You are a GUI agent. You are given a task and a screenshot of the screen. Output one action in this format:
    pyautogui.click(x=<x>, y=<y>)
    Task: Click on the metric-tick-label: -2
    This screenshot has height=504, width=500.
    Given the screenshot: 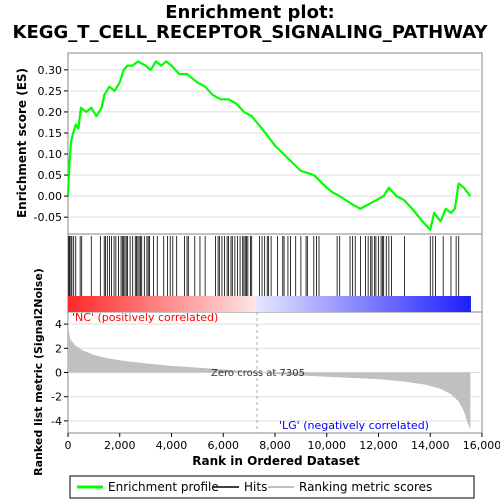 What is the action you would take?
    pyautogui.click(x=56, y=397)
    